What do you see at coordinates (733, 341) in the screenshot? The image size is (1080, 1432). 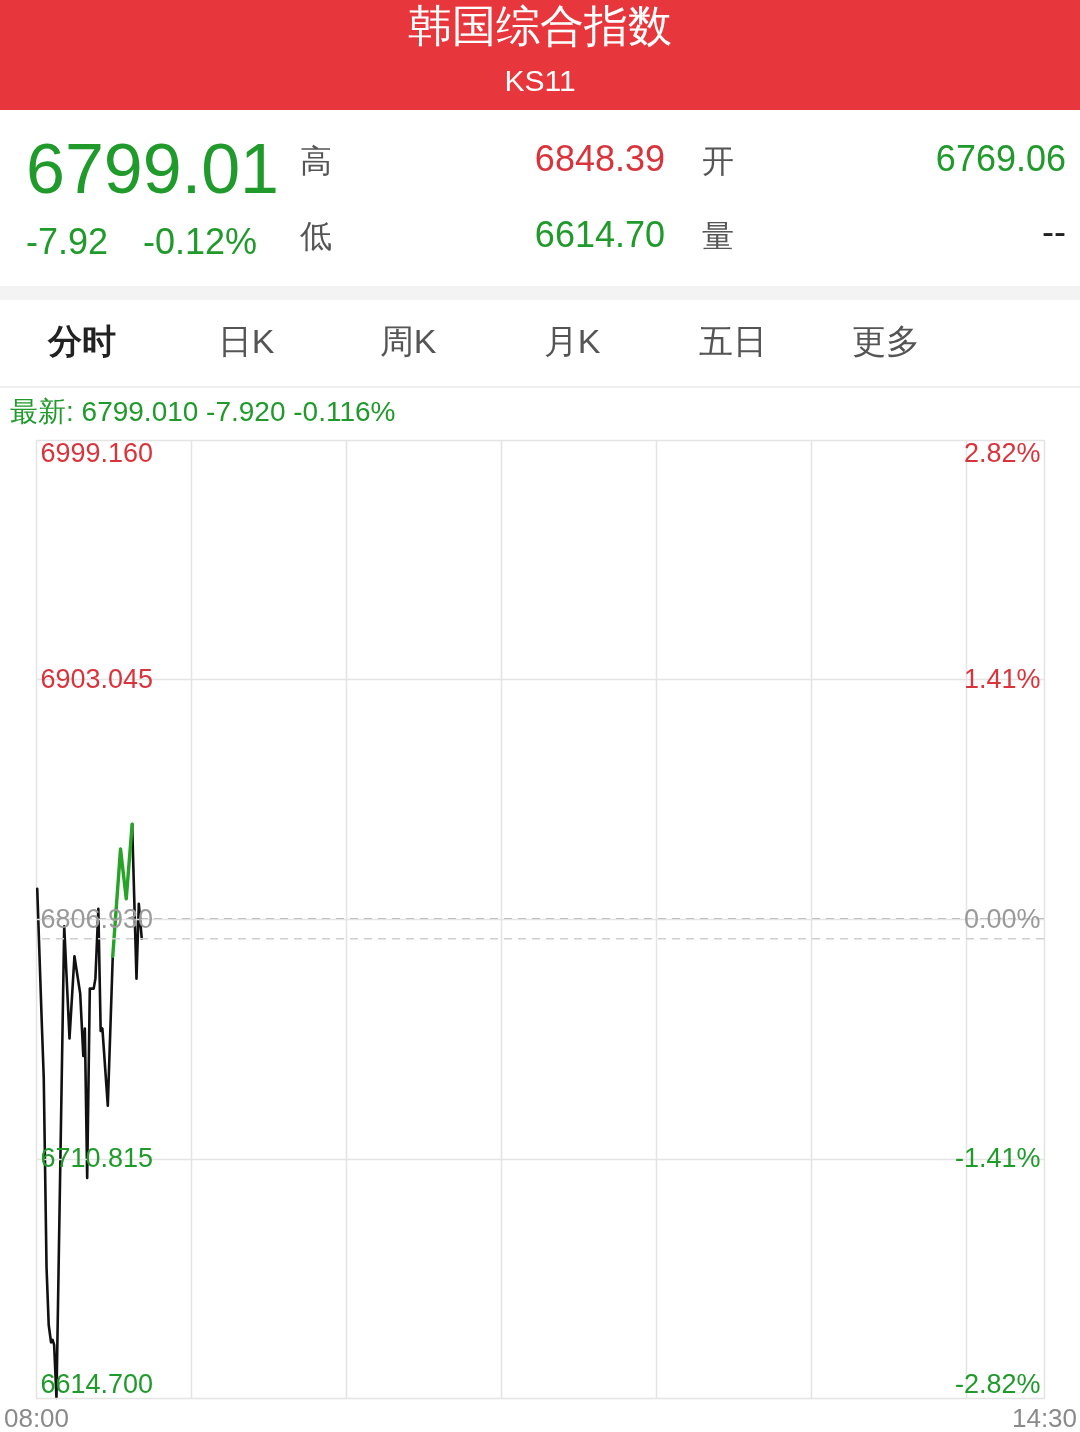 I see `text: 五日` at bounding box center [733, 341].